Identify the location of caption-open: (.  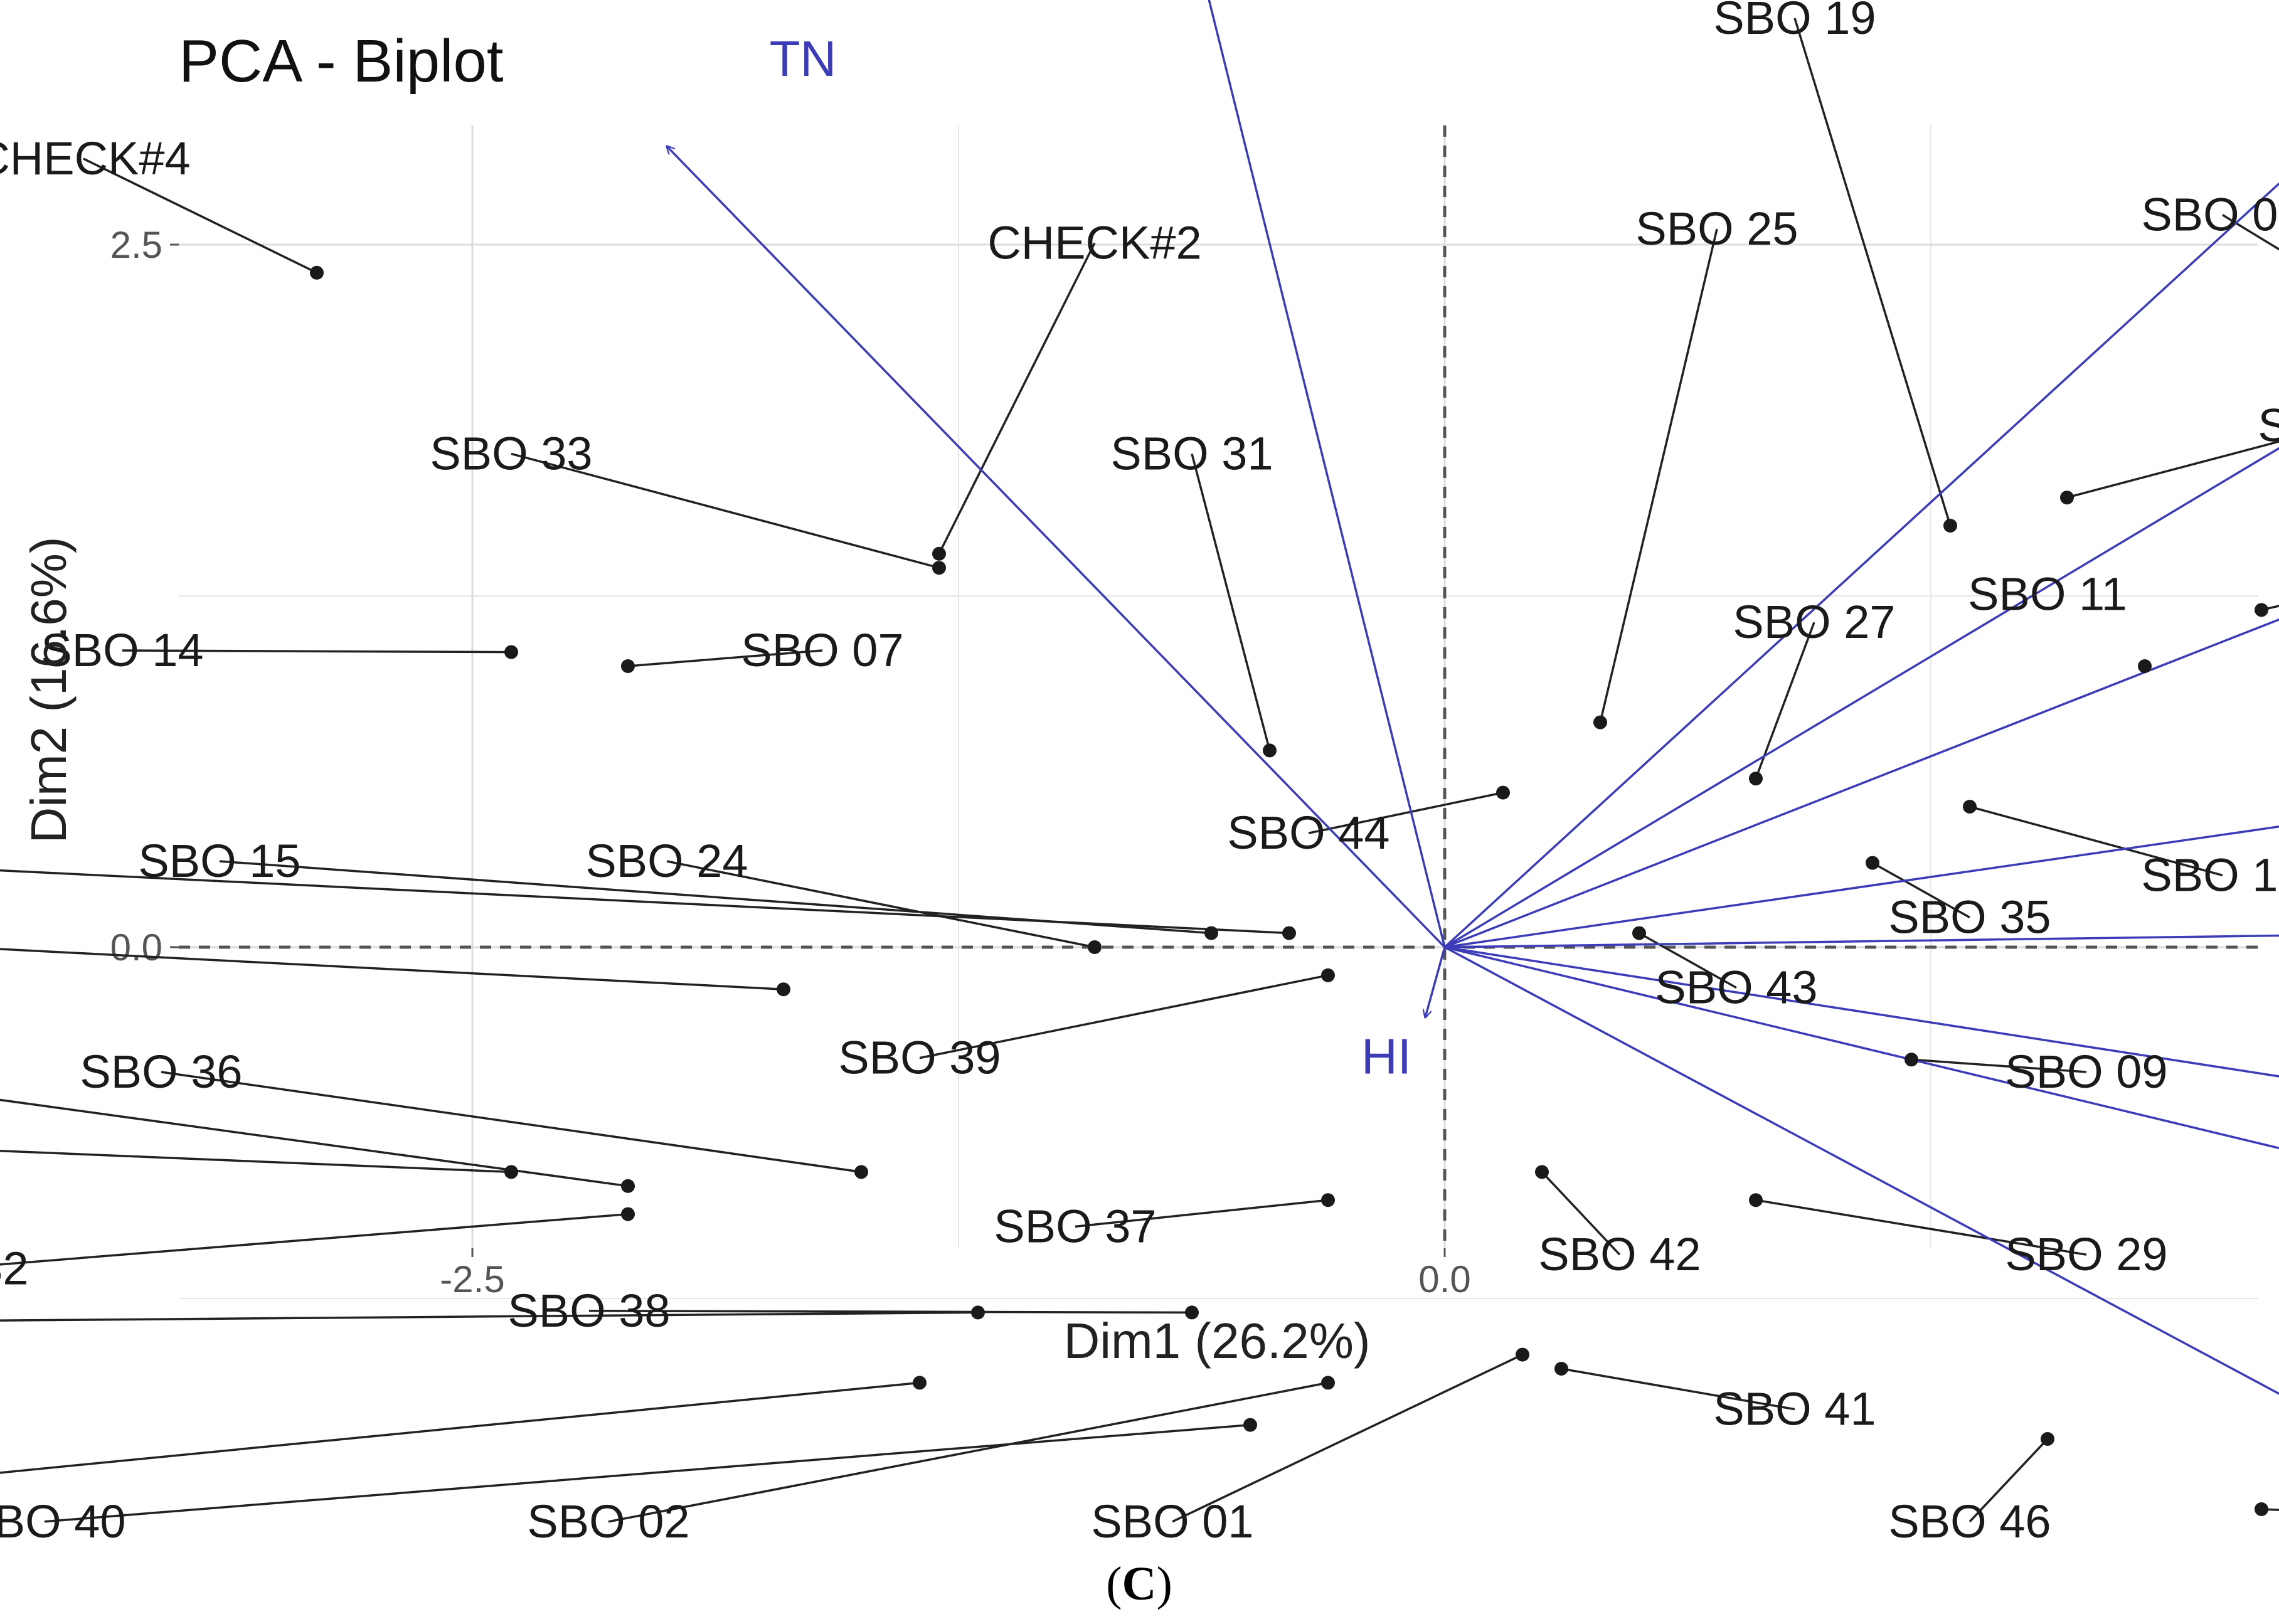
(1114, 1584).